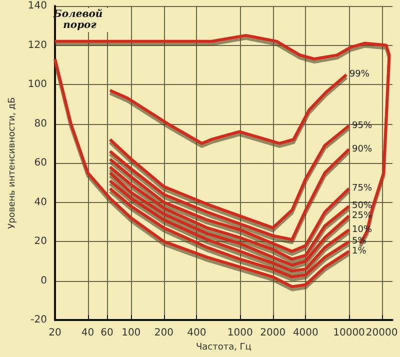  What do you see at coordinates (13, 163) in the screenshot?
I see `y-axis-title: Уровень интенсивности, дБ` at bounding box center [13, 163].